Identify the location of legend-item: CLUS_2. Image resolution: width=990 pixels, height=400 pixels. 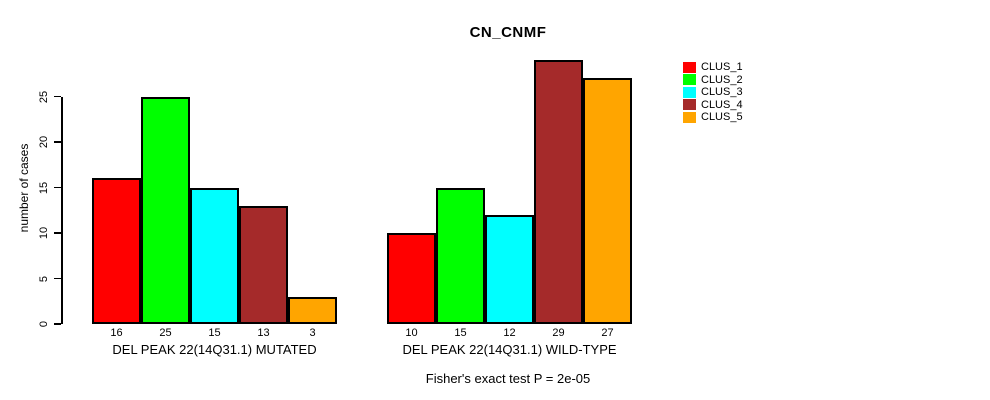
(713, 80).